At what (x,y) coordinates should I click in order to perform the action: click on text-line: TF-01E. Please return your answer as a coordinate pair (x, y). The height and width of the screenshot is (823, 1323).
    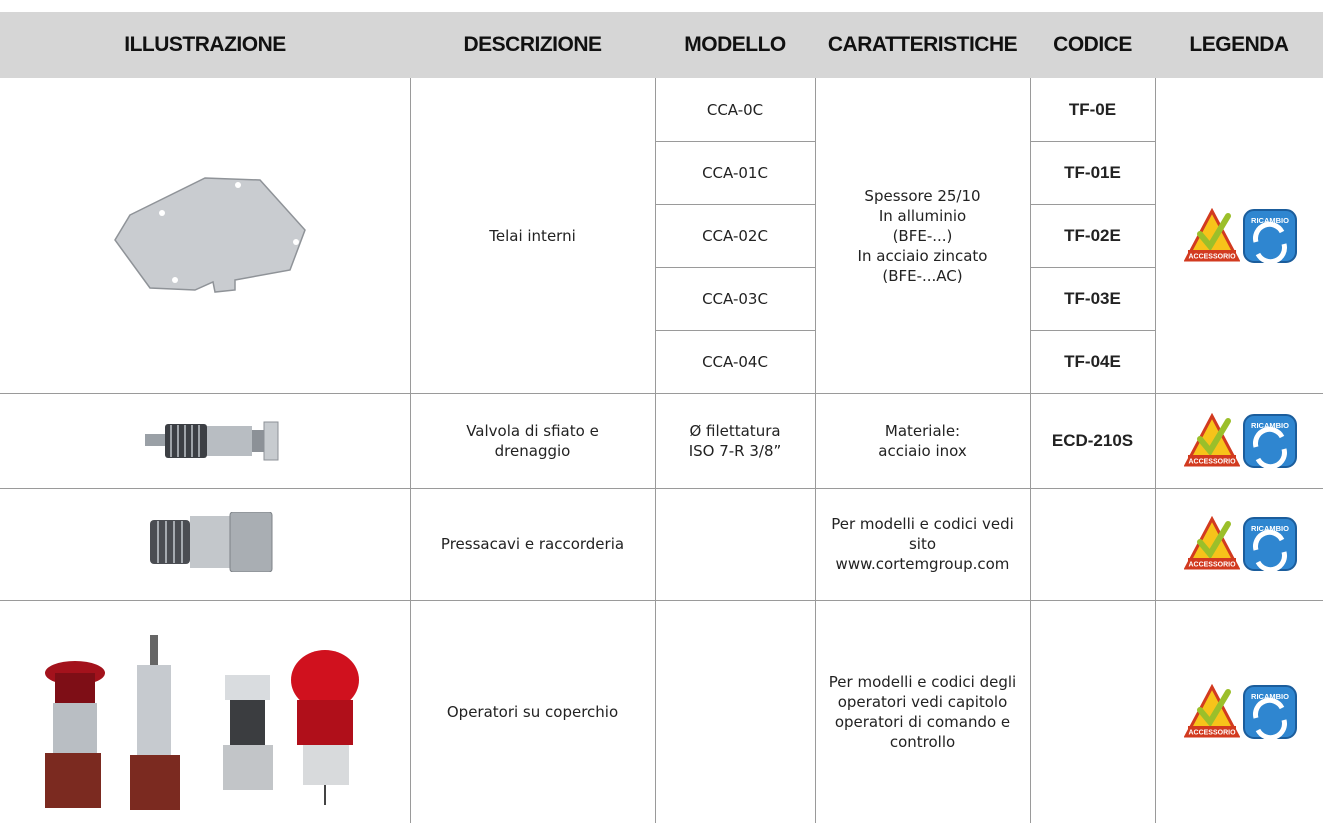
    Looking at the image, I should click on (1092, 172).